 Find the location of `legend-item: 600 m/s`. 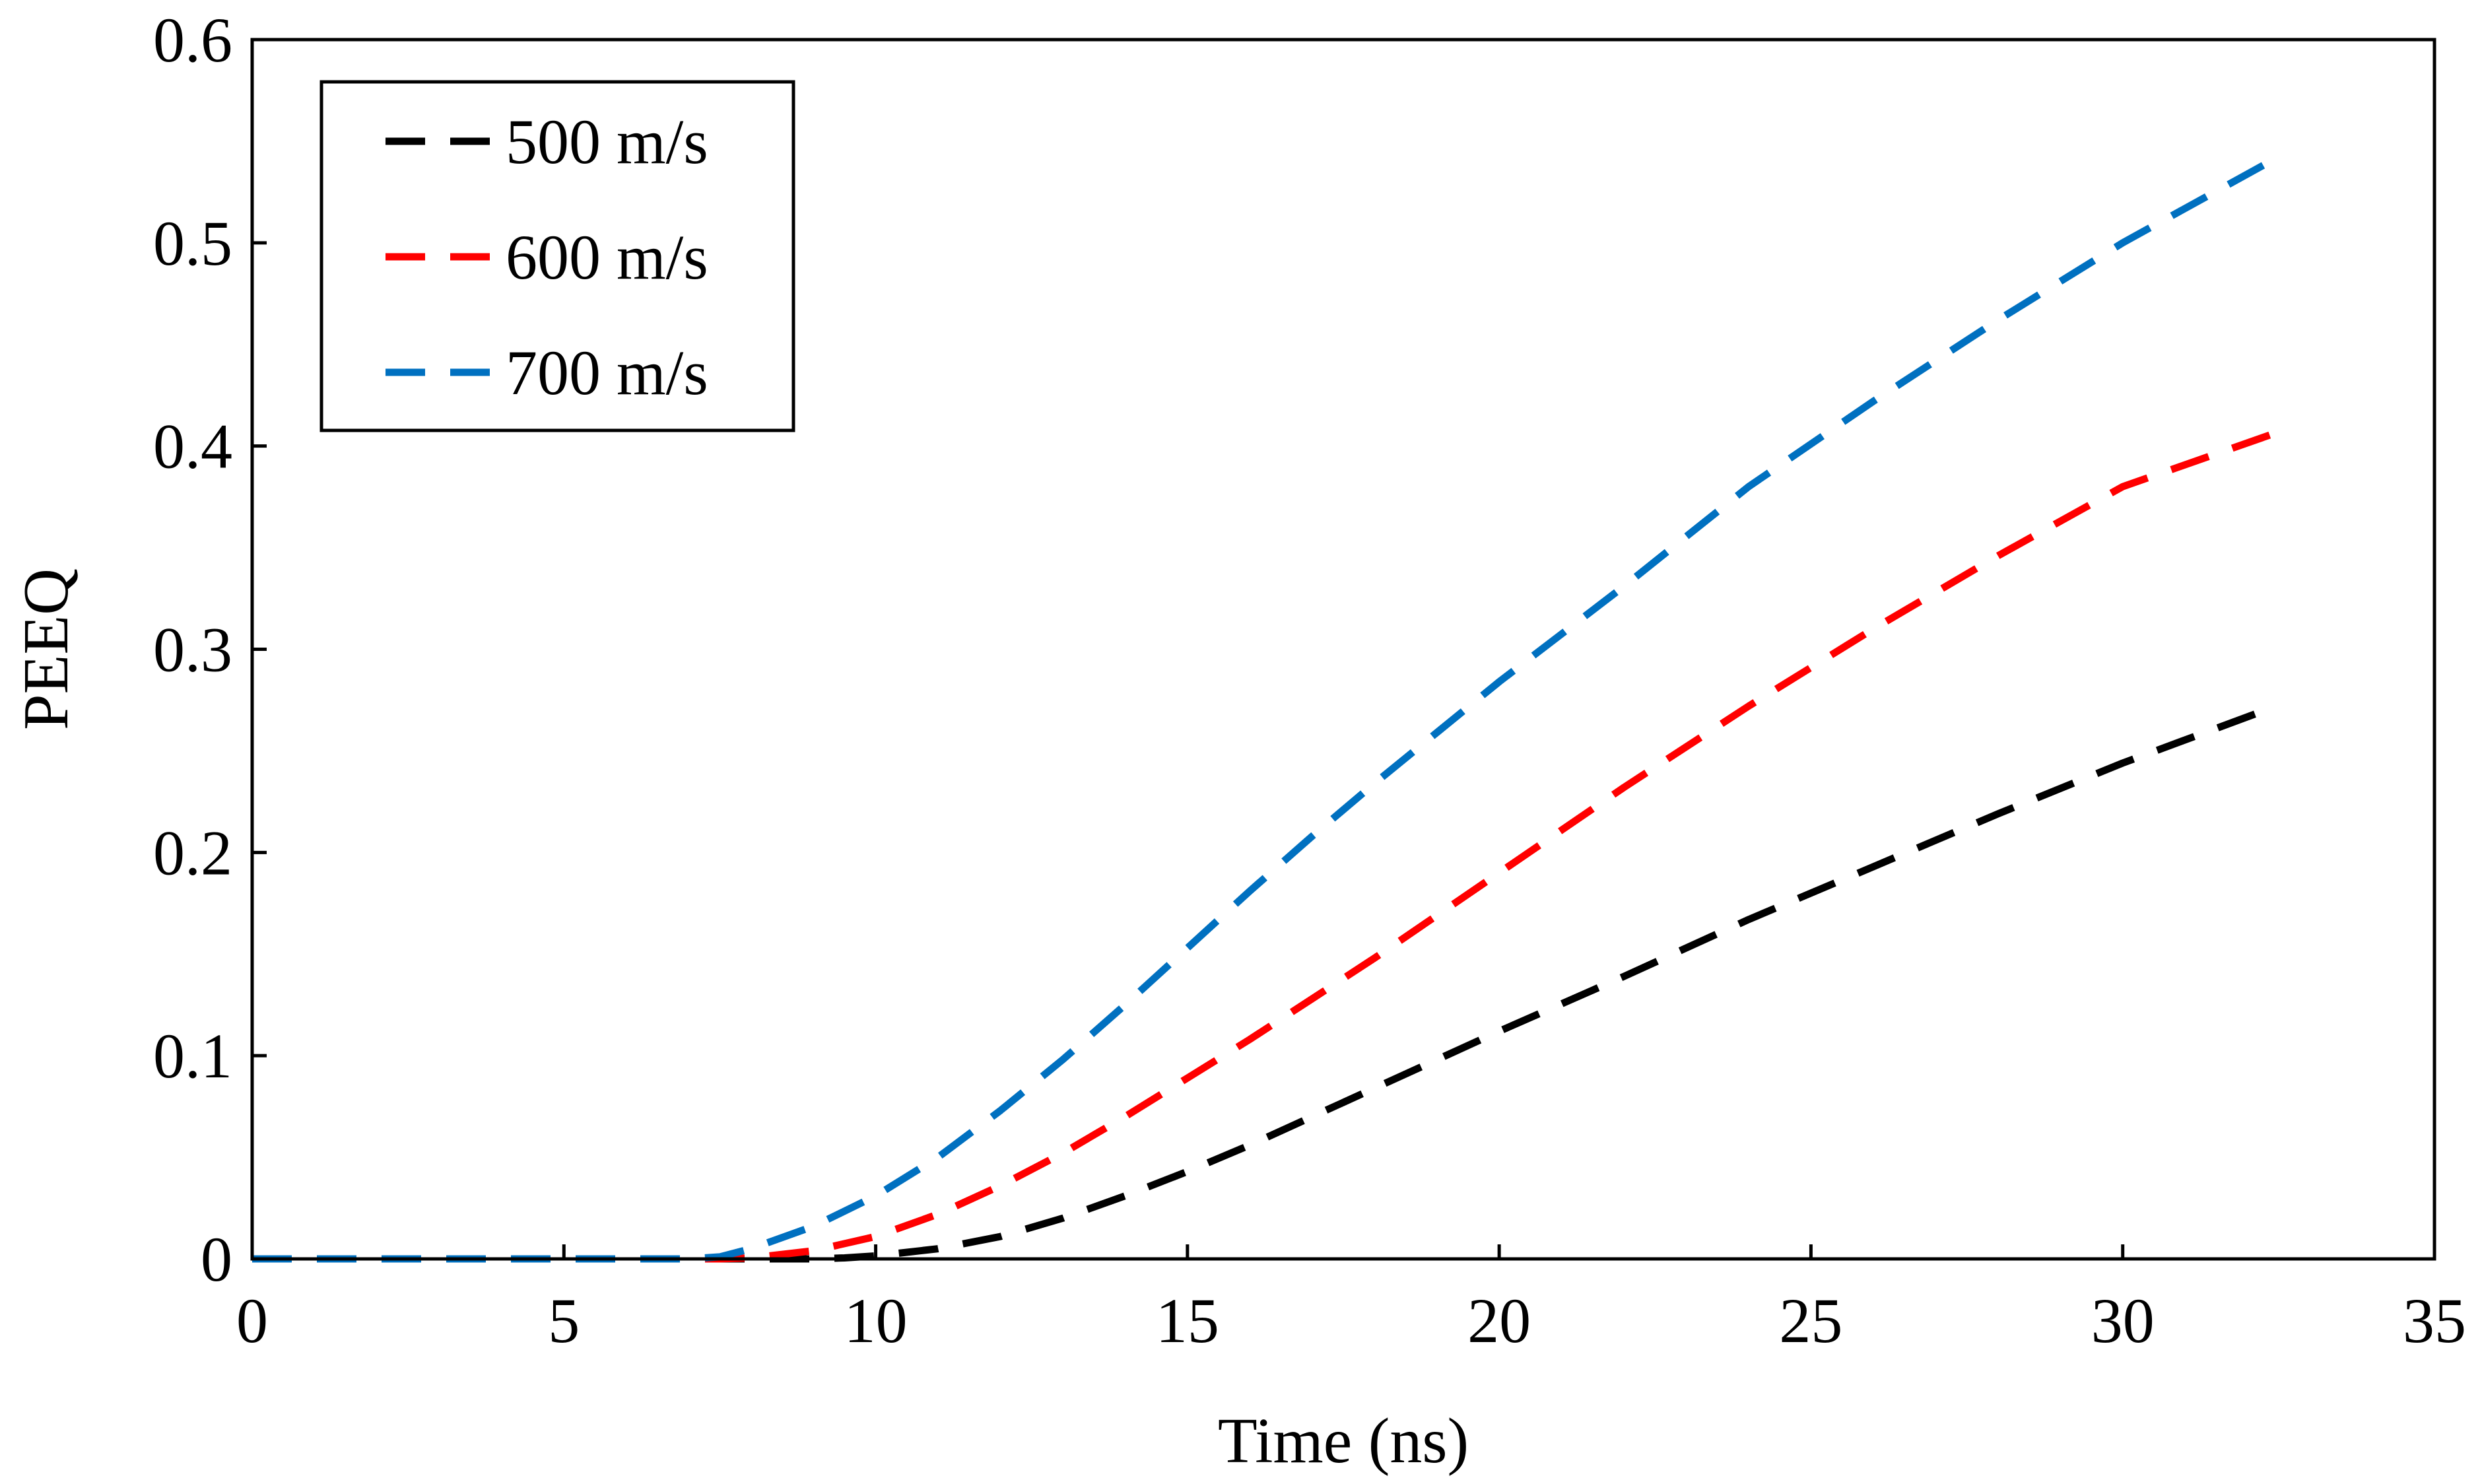

legend-item: 600 m/s is located at coordinates (547, 257).